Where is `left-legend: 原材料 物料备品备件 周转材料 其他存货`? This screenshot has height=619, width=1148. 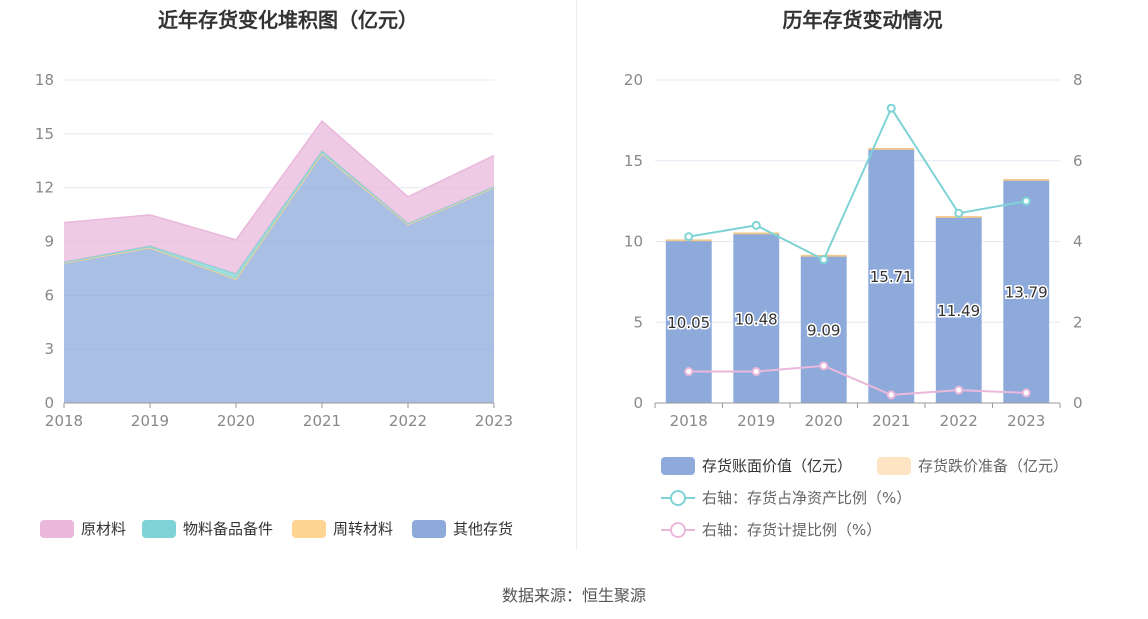
left-legend: 原材料 物料备品备件 周转材料 其他存货 is located at coordinates (288, 529).